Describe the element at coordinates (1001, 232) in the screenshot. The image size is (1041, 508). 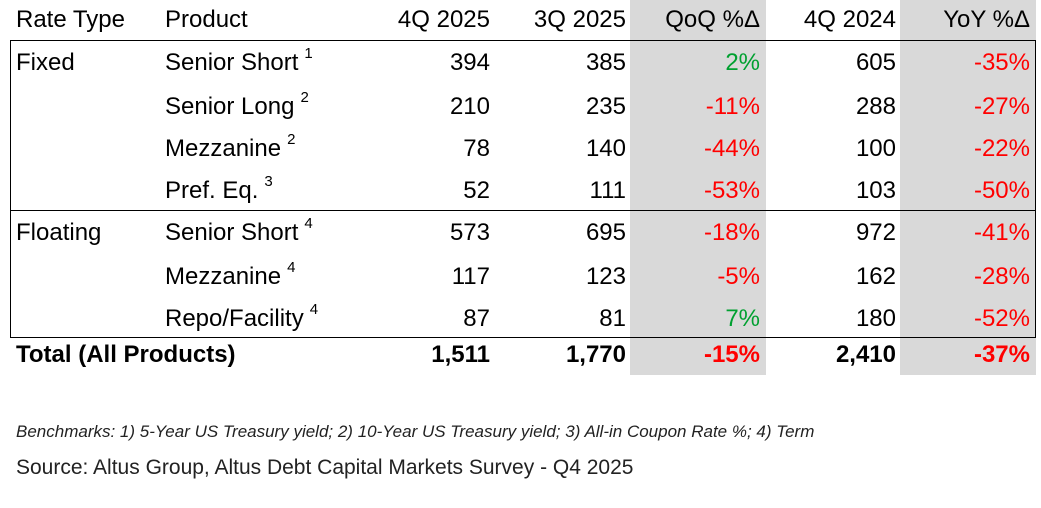
I see `value-cell: -41%` at that location.